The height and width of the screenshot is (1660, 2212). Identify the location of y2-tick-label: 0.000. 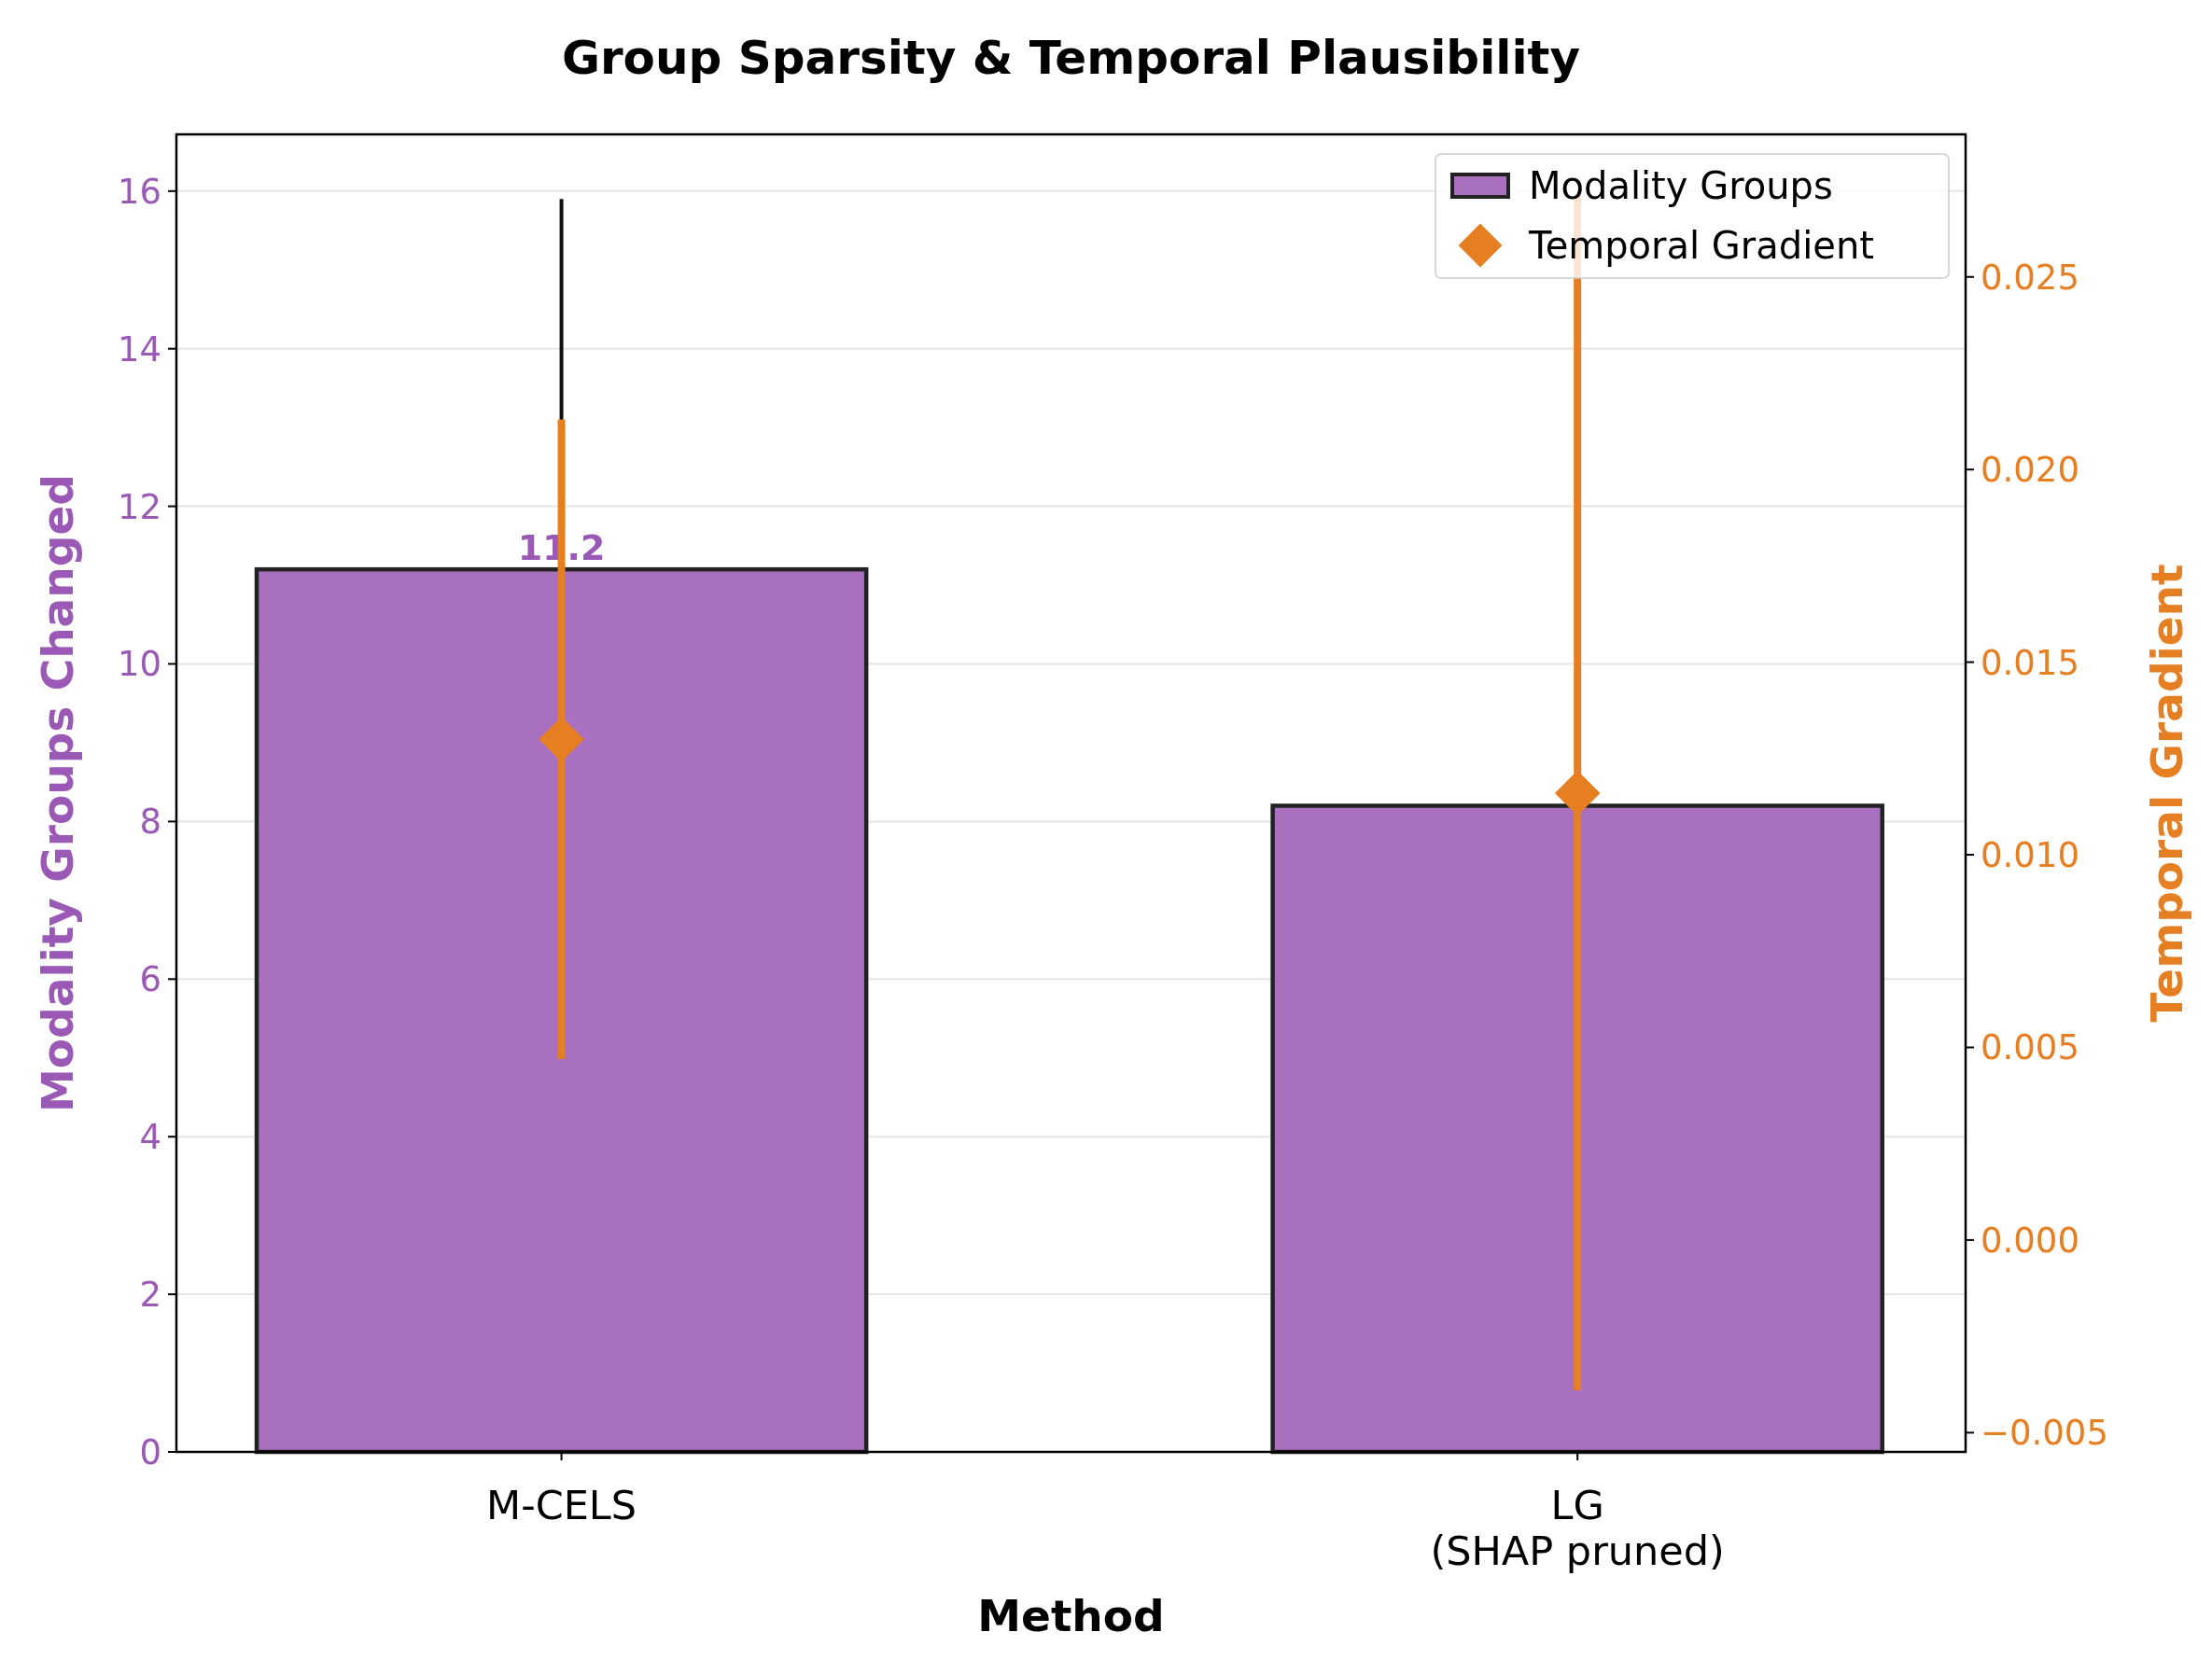
(2030, 1240).